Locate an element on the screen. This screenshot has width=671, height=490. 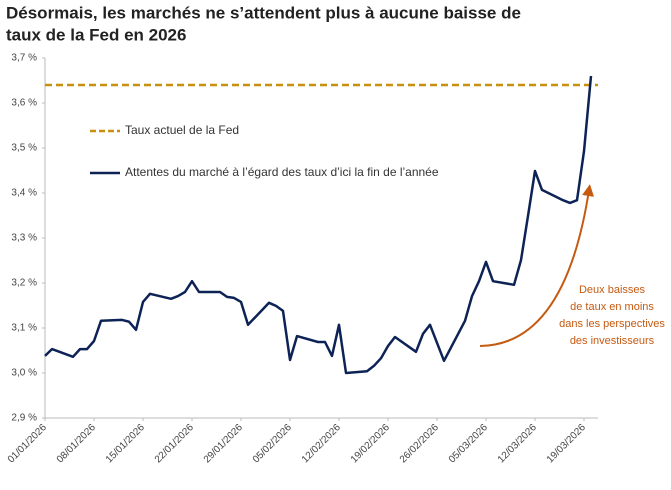
y-tick-label: 3,3 % is located at coordinates (24, 238).